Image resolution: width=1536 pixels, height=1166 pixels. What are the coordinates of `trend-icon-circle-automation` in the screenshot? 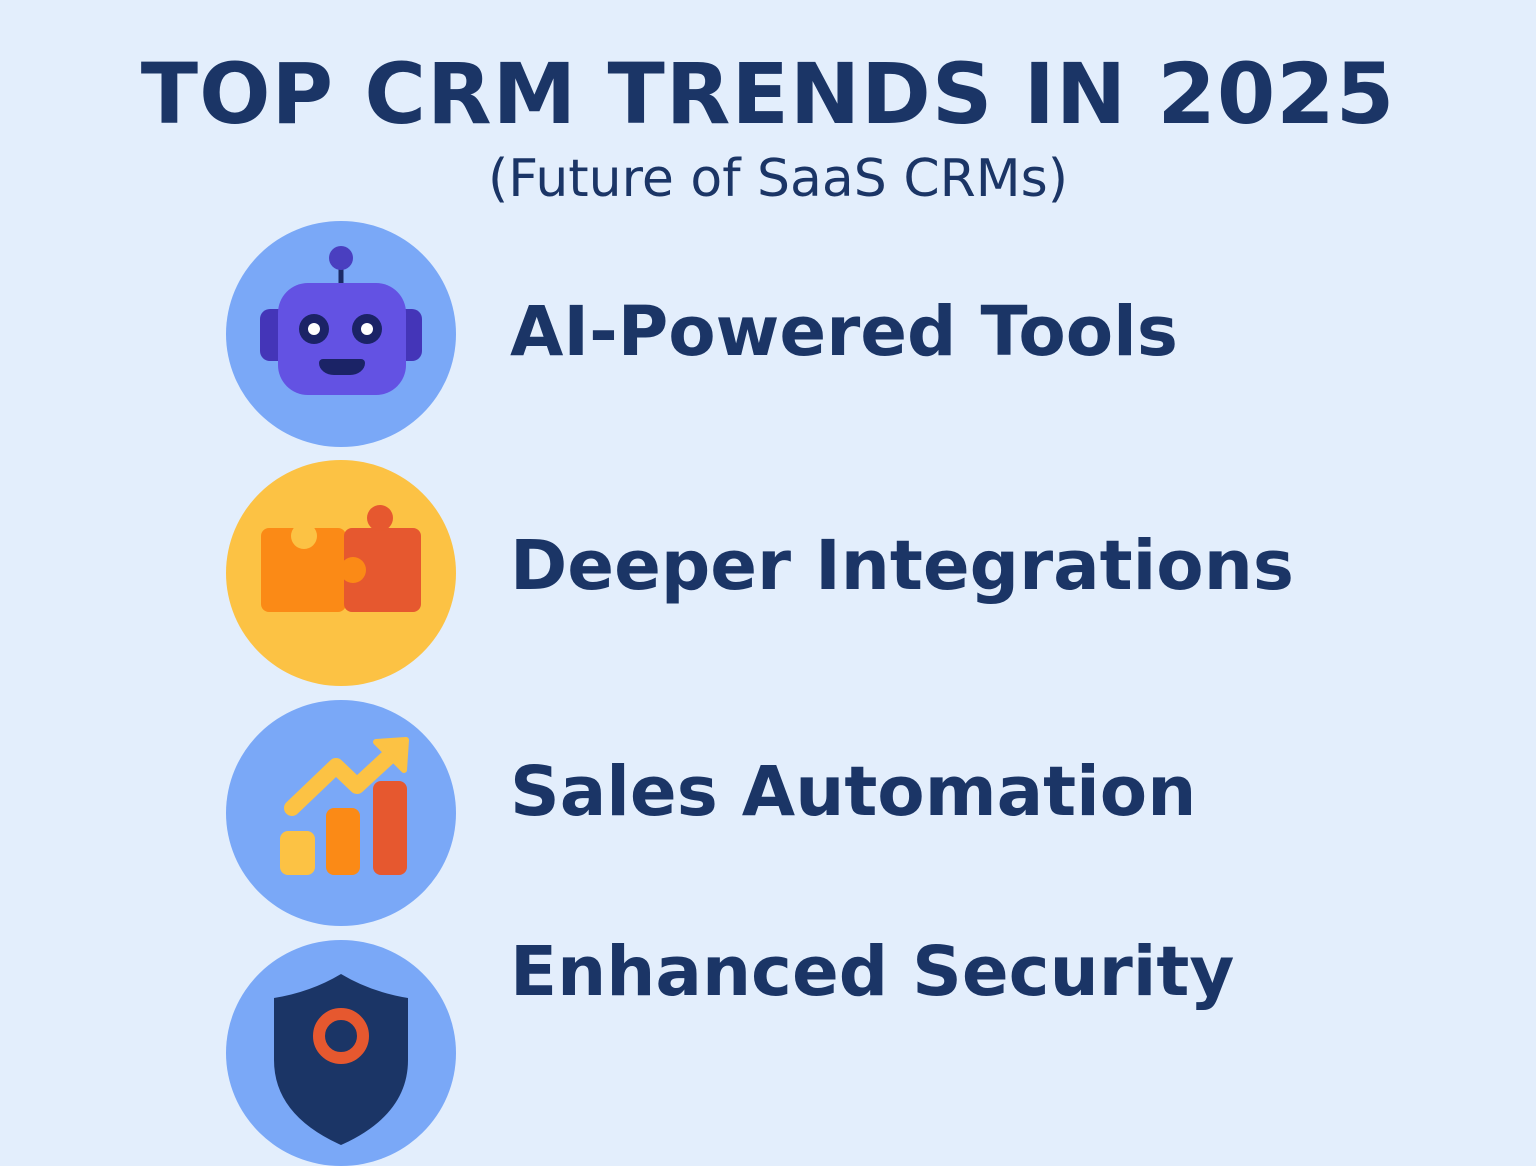 It's located at (341, 813).